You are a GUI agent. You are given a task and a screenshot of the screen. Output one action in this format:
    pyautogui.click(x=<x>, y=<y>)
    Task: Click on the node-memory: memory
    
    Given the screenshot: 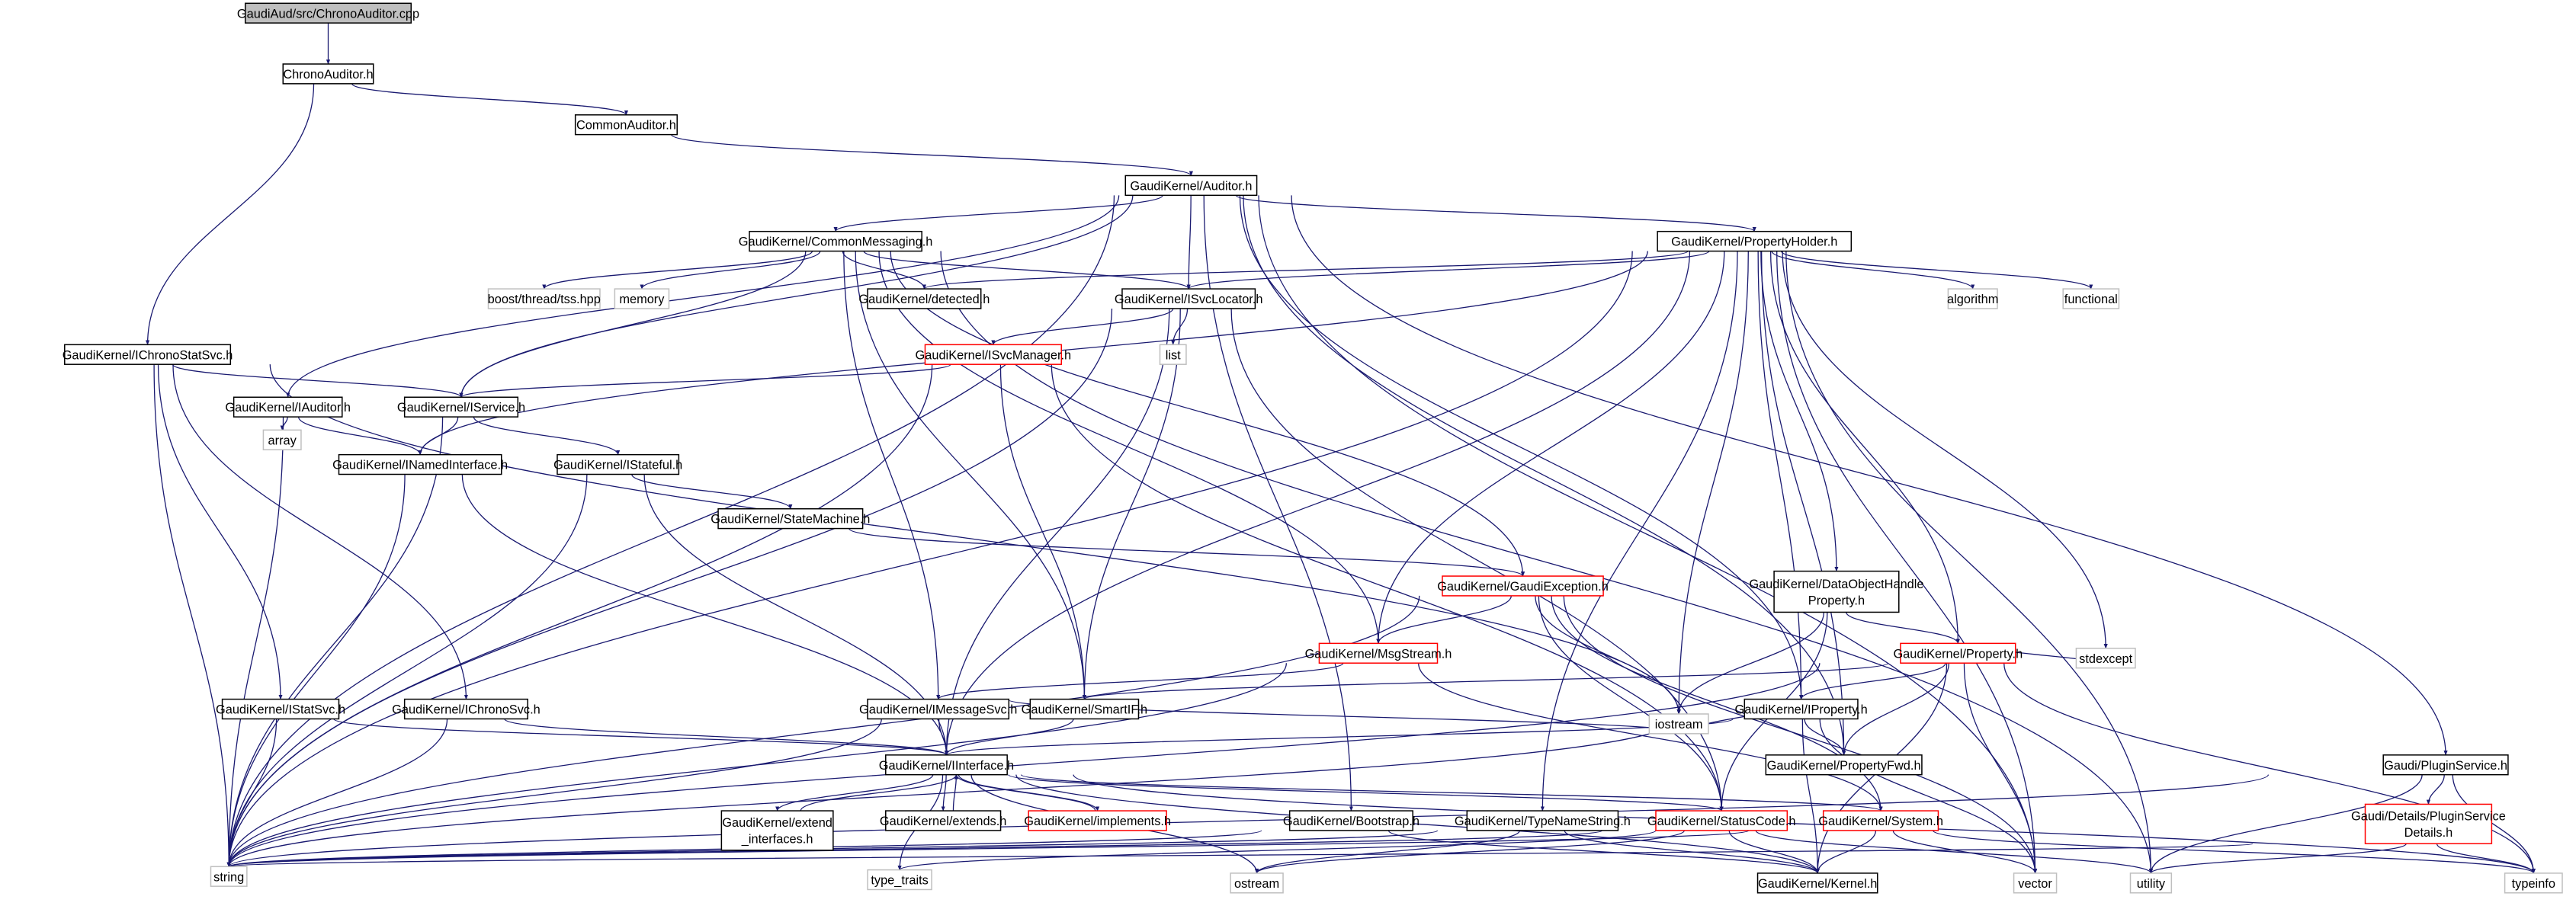 What is the action you would take?
    pyautogui.click(x=642, y=298)
    